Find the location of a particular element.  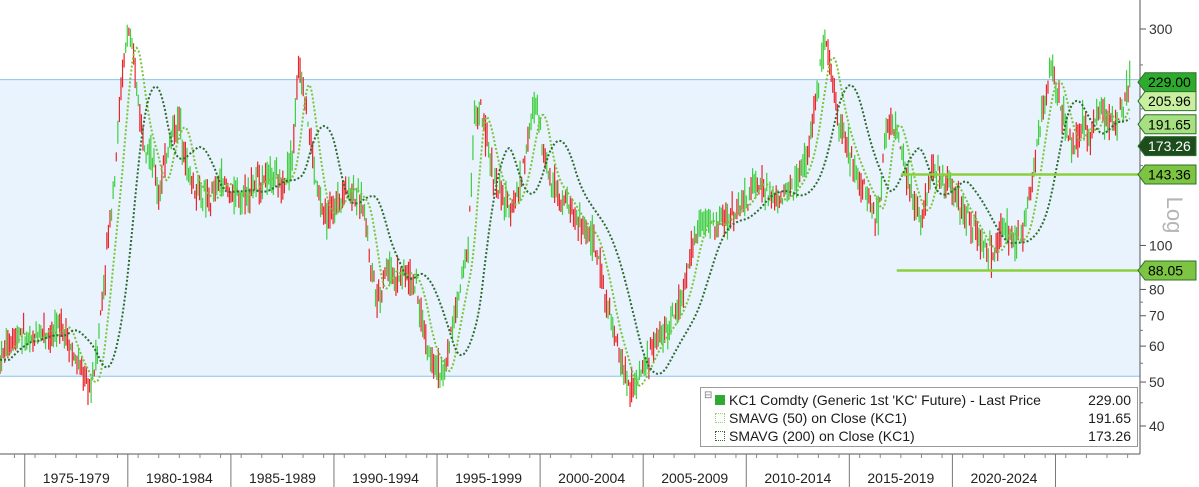

x-tick-label: 2015-2019 is located at coordinates (900, 478).